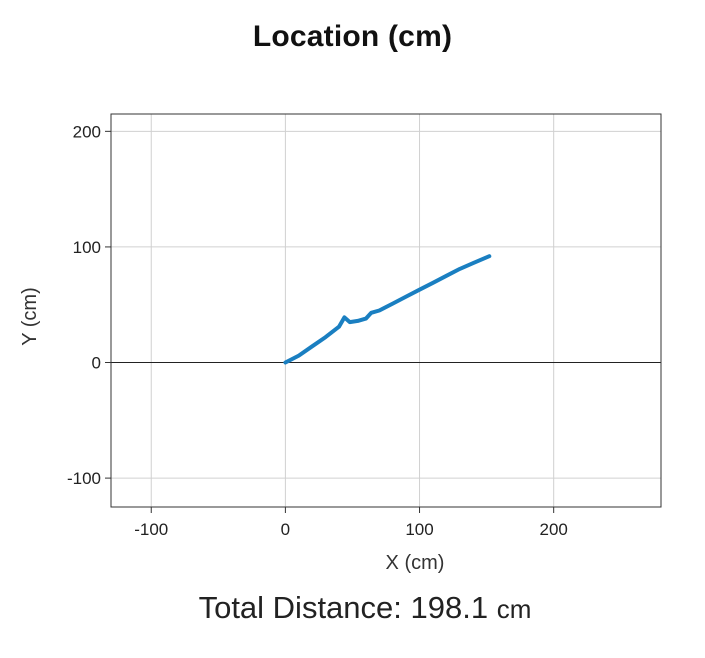 This screenshot has height=658, width=705. I want to click on y-tick-label: 100, so click(87, 247).